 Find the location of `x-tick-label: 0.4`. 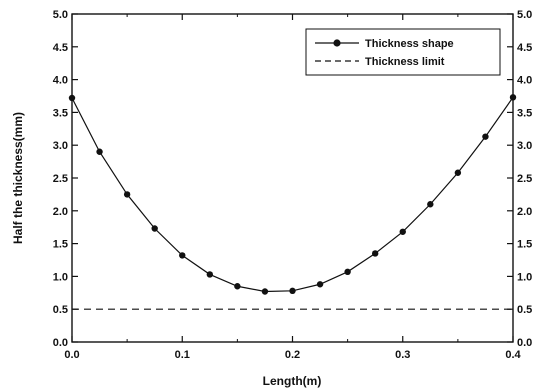

x-tick-label: 0.4 is located at coordinates (513, 355).